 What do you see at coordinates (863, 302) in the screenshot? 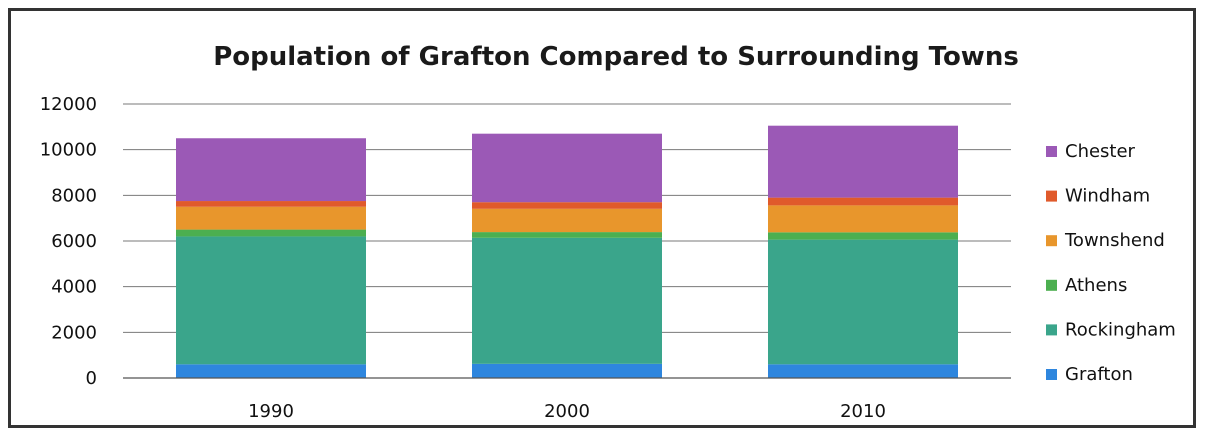
I see `bar-segment-rockingham-2010` at bounding box center [863, 302].